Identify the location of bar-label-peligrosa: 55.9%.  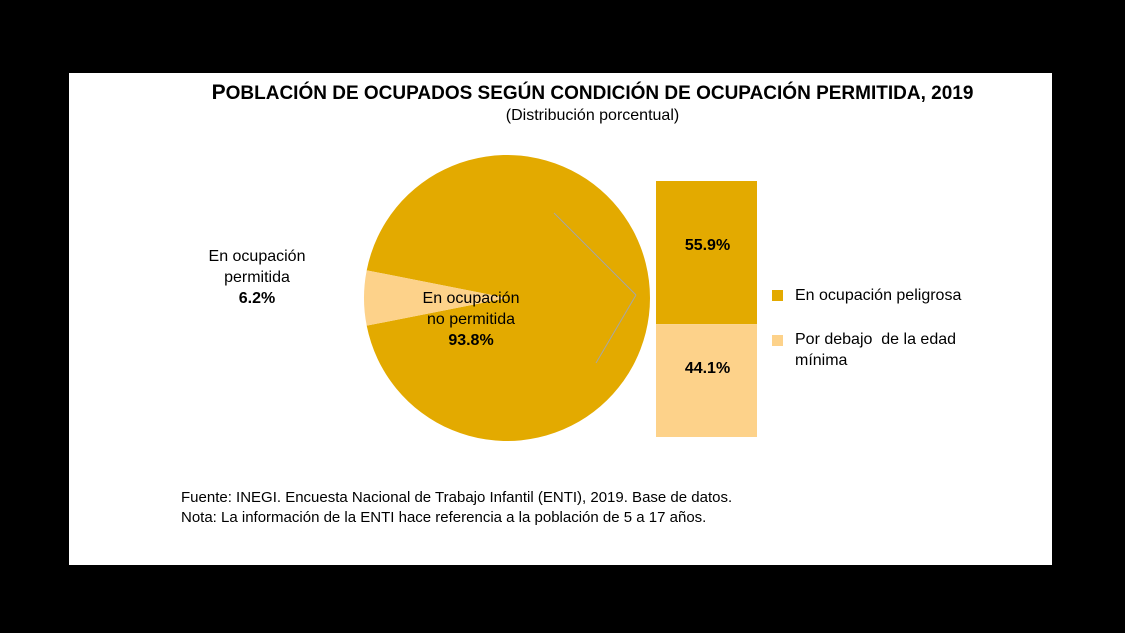
(707, 245).